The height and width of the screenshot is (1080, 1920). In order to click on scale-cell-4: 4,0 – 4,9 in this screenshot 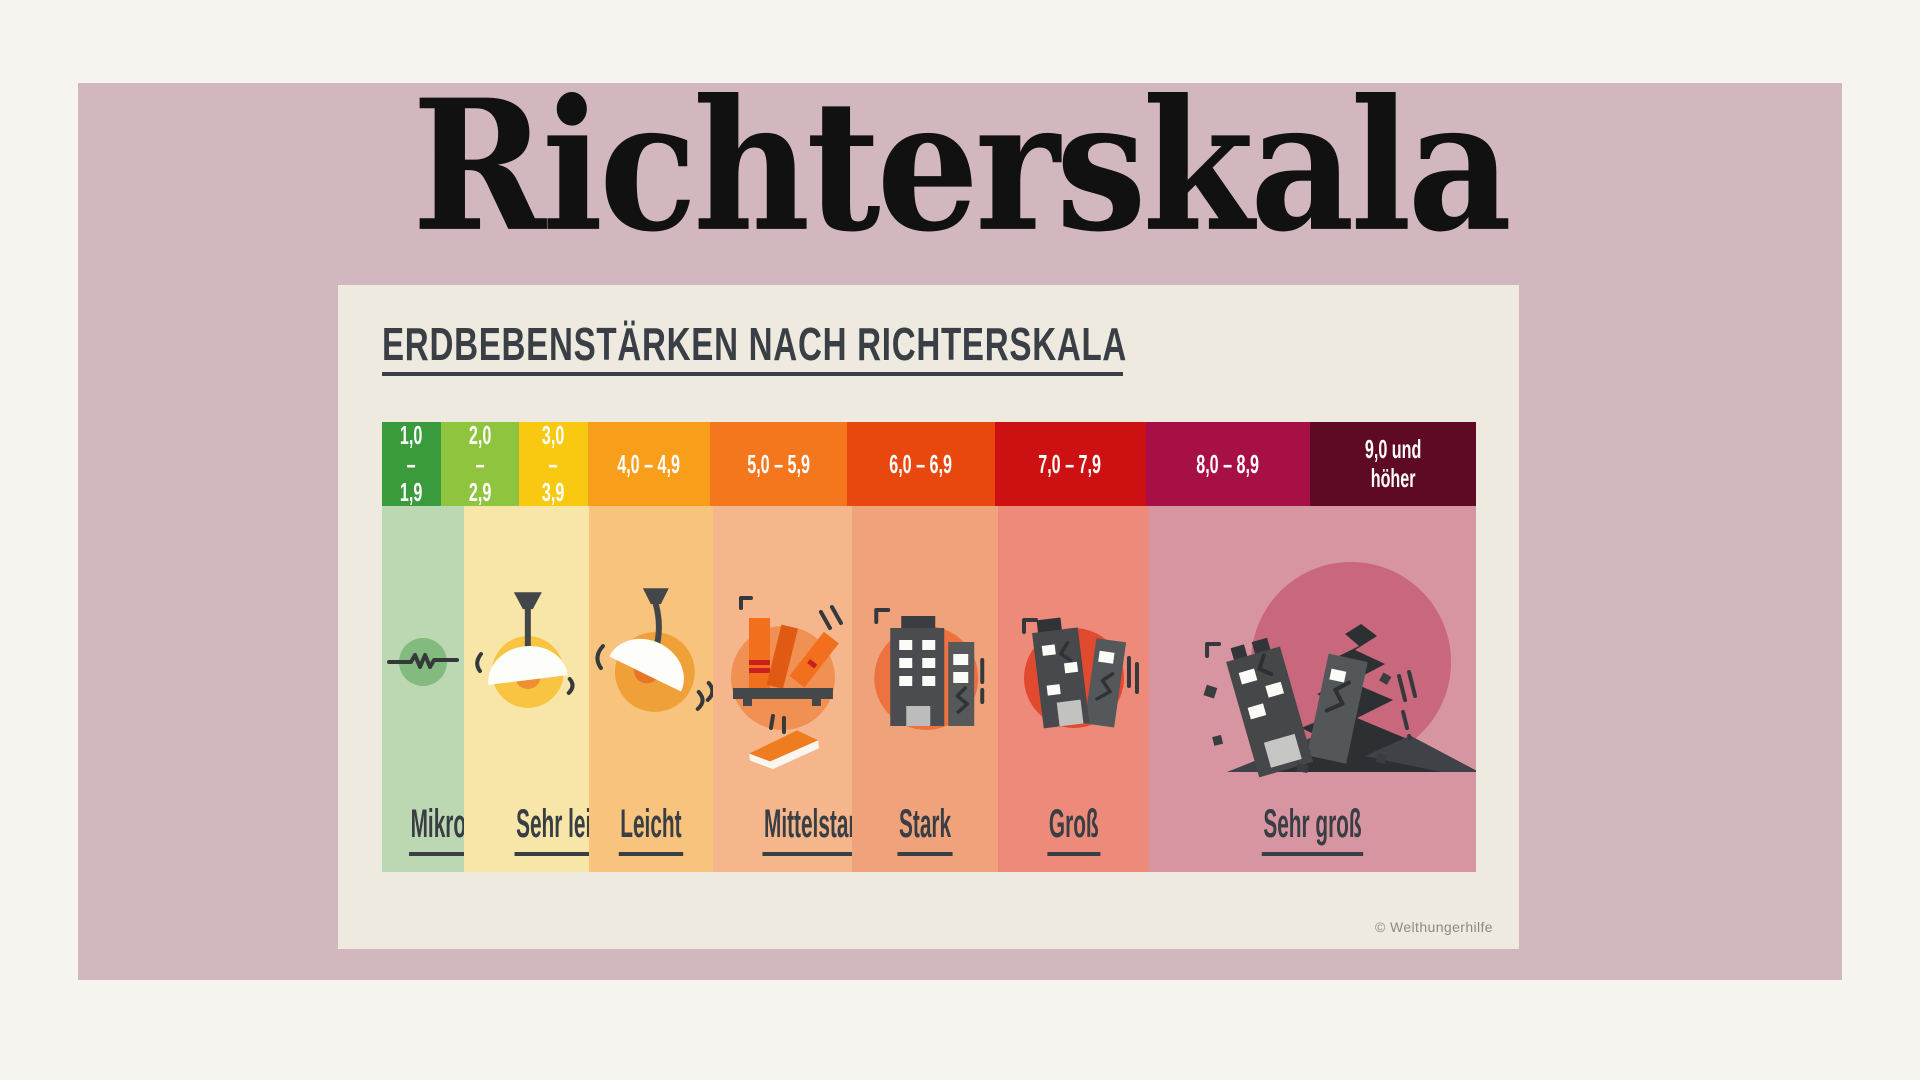, I will do `click(649, 464)`.